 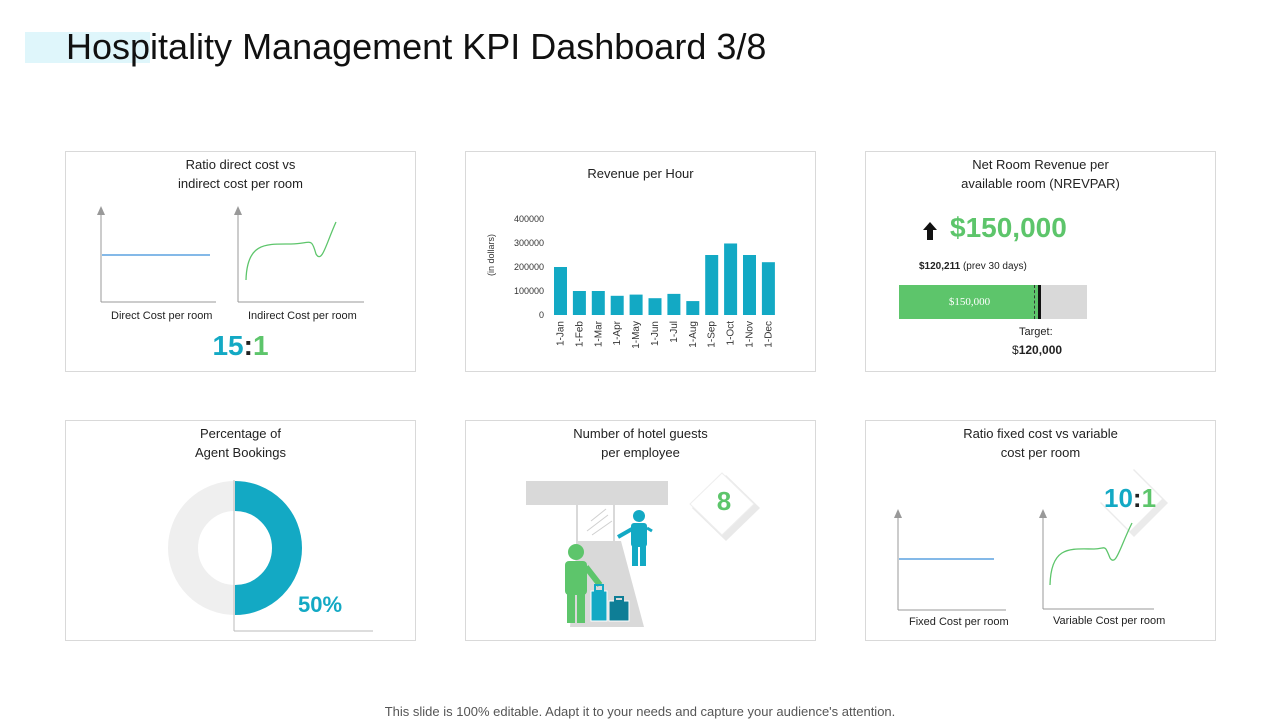 I want to click on nrevpar-big-value: $150,000, so click(x=1008, y=227).